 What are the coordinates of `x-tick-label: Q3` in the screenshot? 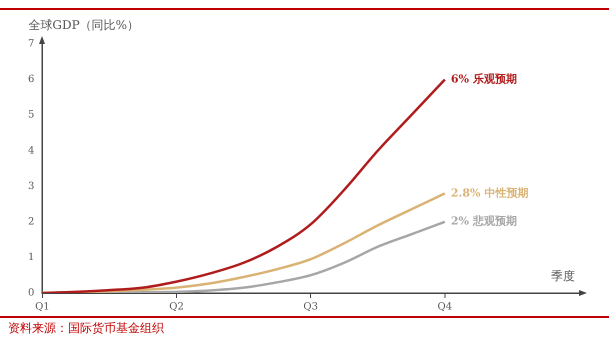 It's located at (310, 307).